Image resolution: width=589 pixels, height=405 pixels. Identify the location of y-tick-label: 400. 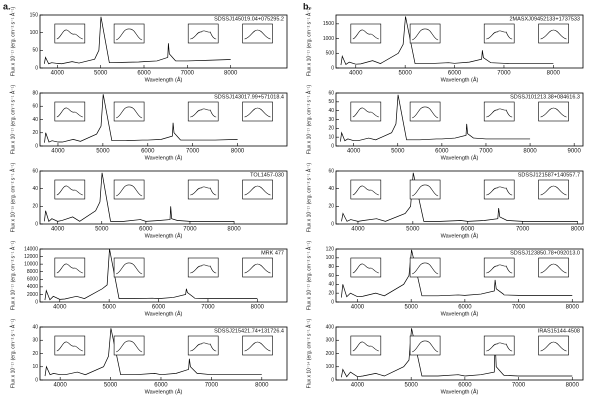
(330, 327).